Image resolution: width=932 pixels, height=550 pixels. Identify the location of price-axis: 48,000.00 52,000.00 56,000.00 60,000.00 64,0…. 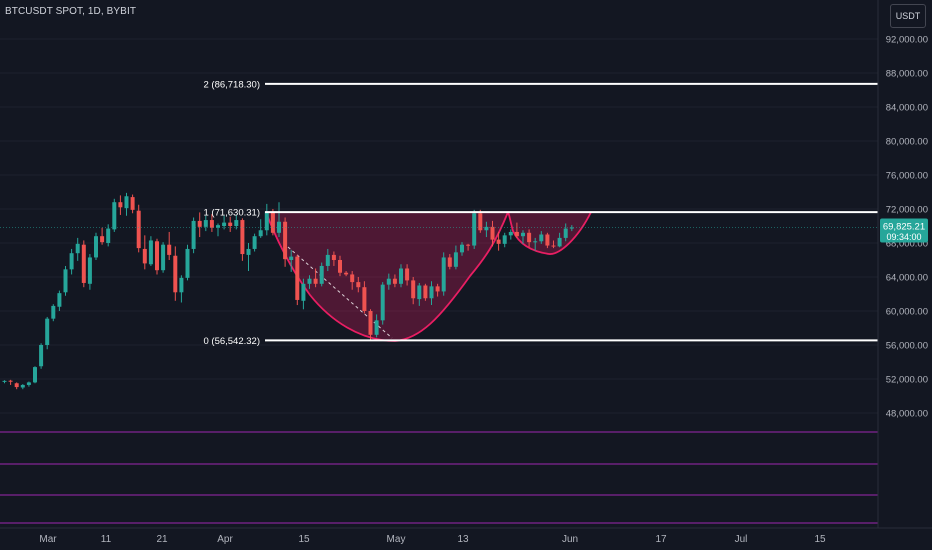
(902, 264).